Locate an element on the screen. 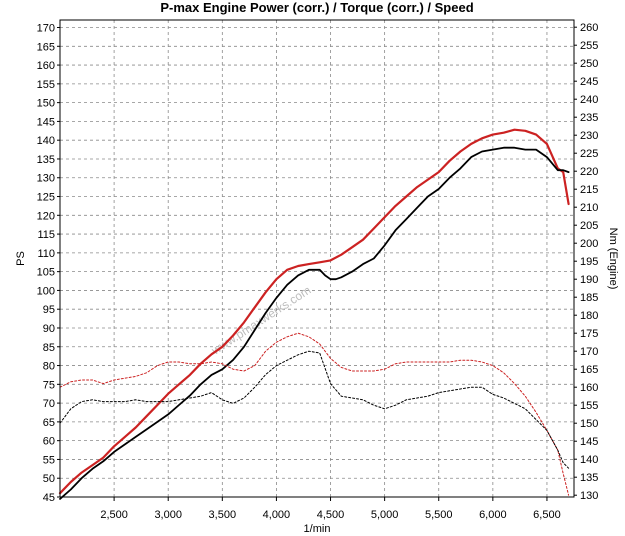 This screenshot has height=536, width=625. y-right-tick-label: 140 is located at coordinates (589, 460).